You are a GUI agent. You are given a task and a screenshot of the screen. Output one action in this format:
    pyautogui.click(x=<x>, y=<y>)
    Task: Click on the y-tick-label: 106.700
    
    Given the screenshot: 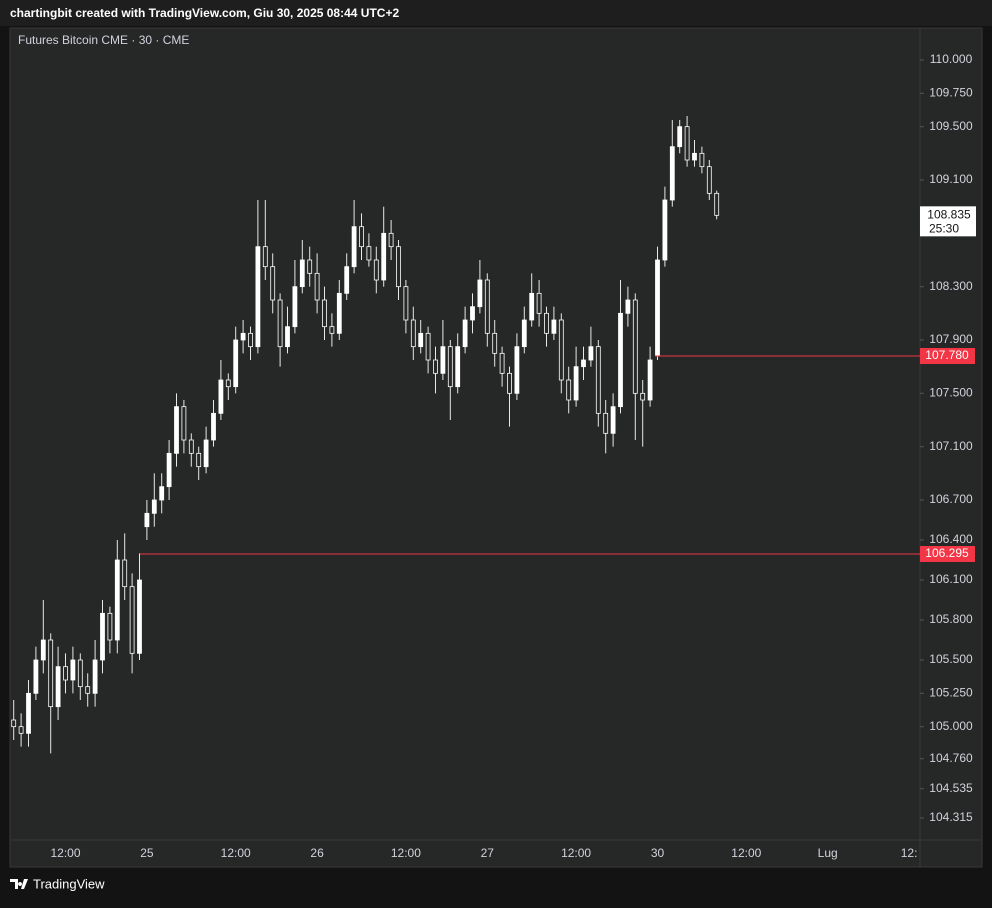 What is the action you would take?
    pyautogui.click(x=951, y=499)
    